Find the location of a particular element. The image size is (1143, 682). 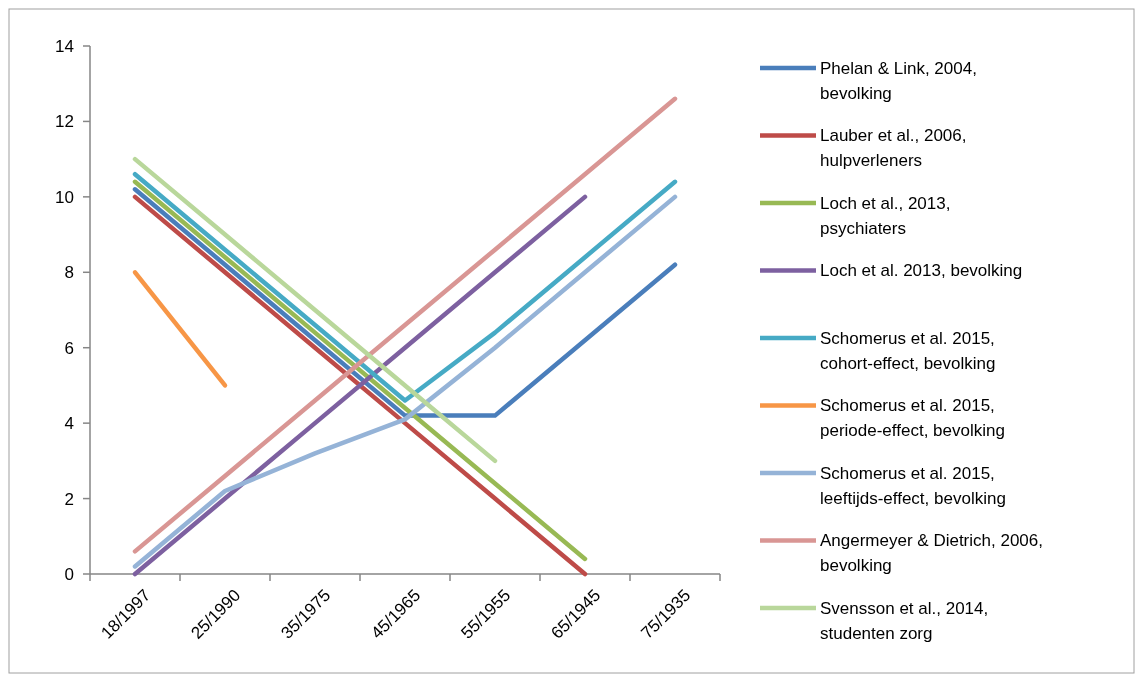

legend-label: Schomerus et al. 2015, cohort-effect, bevolking is located at coordinates (908, 350).